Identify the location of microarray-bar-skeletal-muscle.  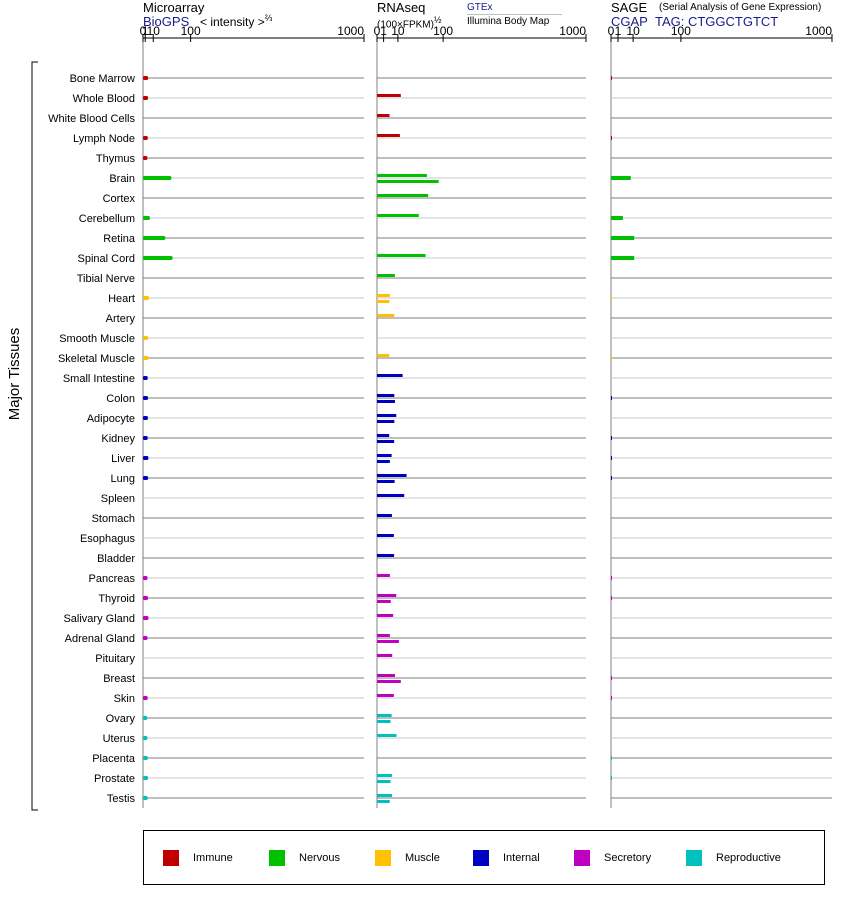
(146, 358).